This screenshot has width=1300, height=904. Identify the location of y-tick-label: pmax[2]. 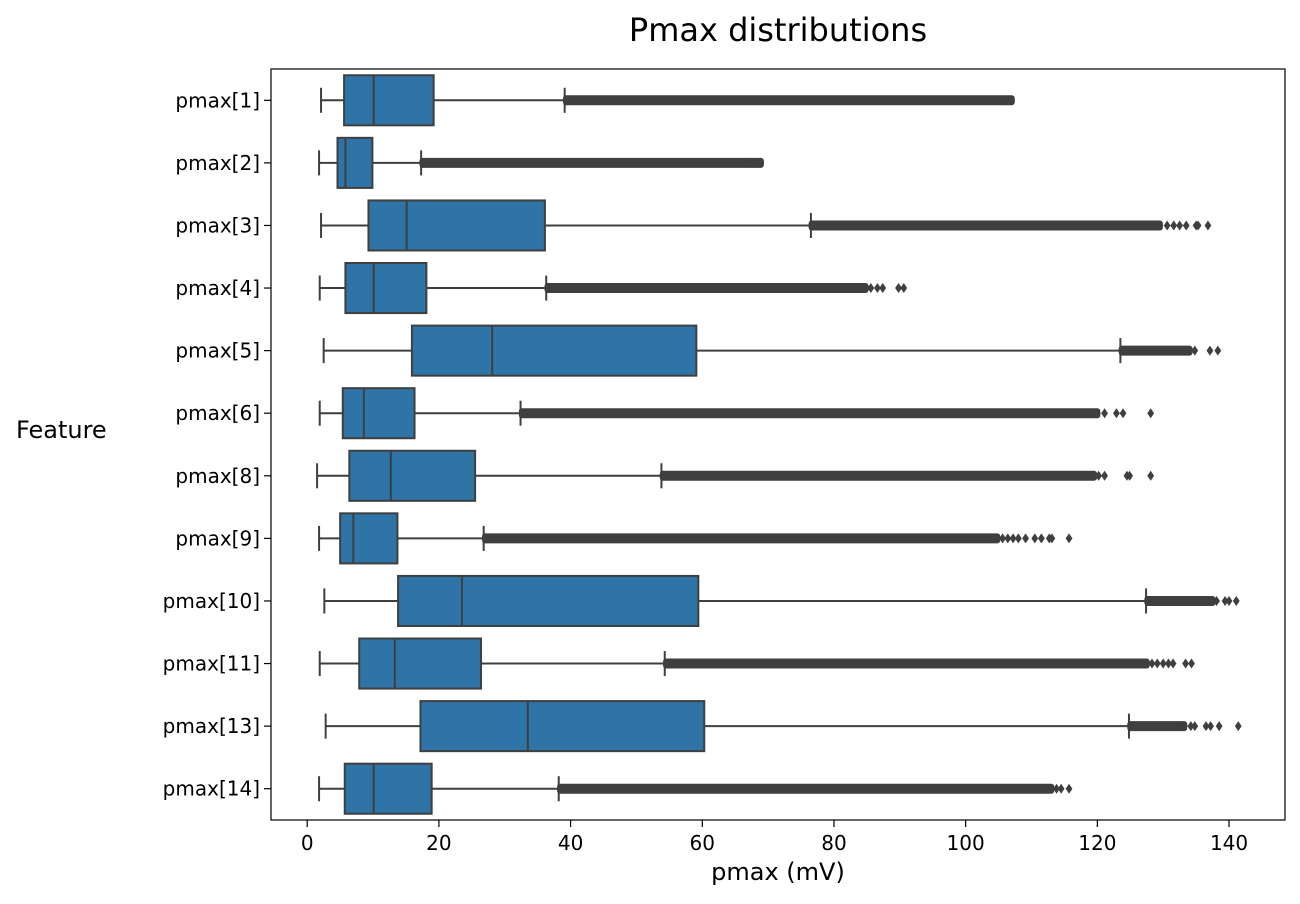
(217, 163).